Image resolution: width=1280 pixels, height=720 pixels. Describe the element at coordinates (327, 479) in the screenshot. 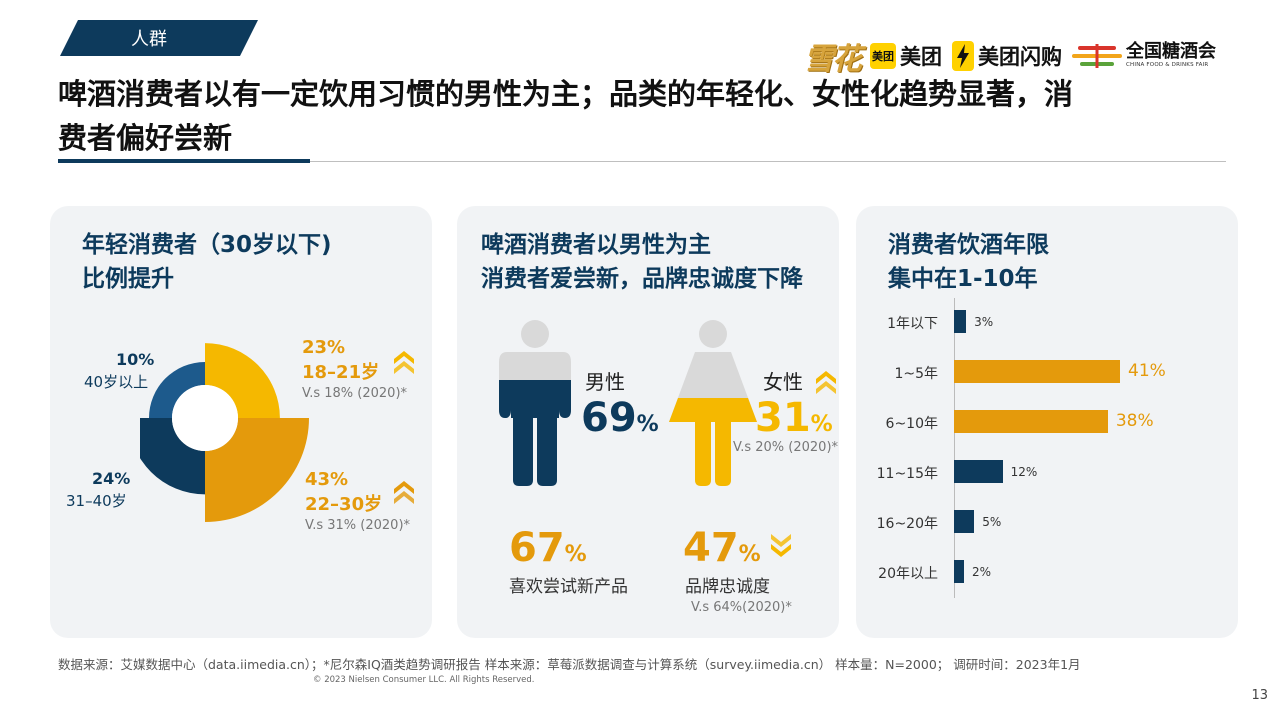

I see `age-22-30-percent: 43%` at that location.